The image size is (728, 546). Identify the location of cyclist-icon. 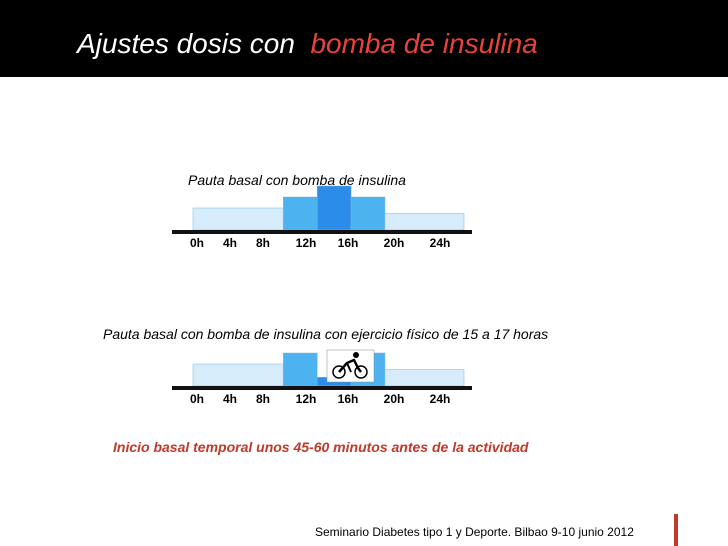
(350, 366).